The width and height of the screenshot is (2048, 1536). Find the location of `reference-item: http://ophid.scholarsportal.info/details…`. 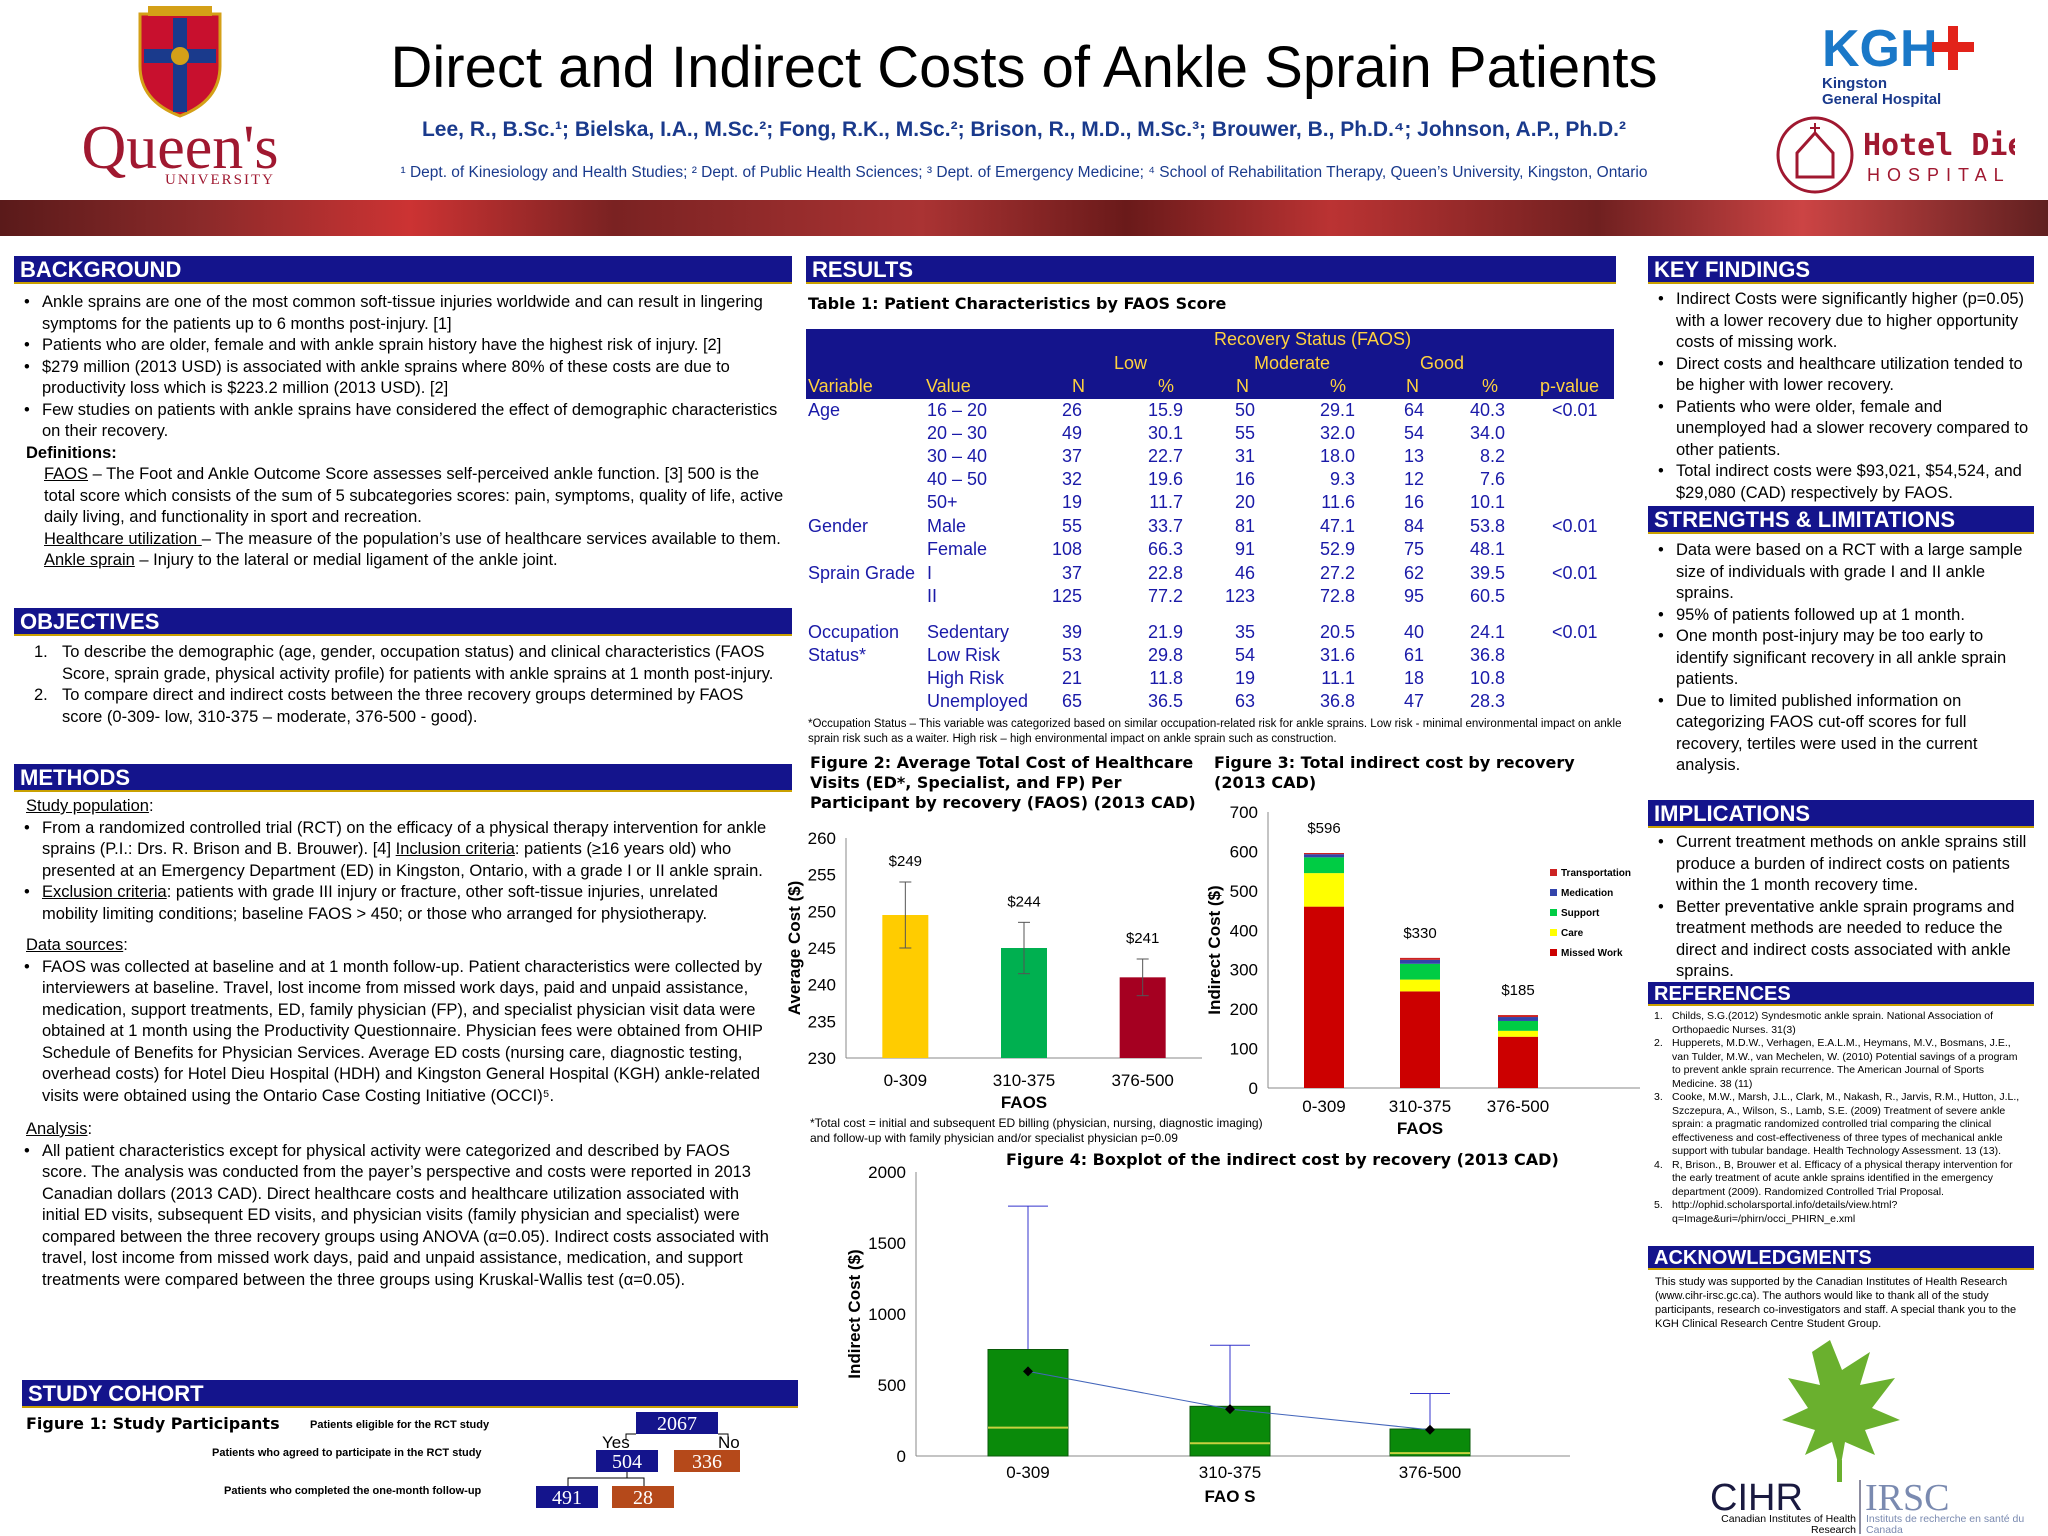

reference-item: http://ophid.scholarsportal.info/details… is located at coordinates (1837, 1212).